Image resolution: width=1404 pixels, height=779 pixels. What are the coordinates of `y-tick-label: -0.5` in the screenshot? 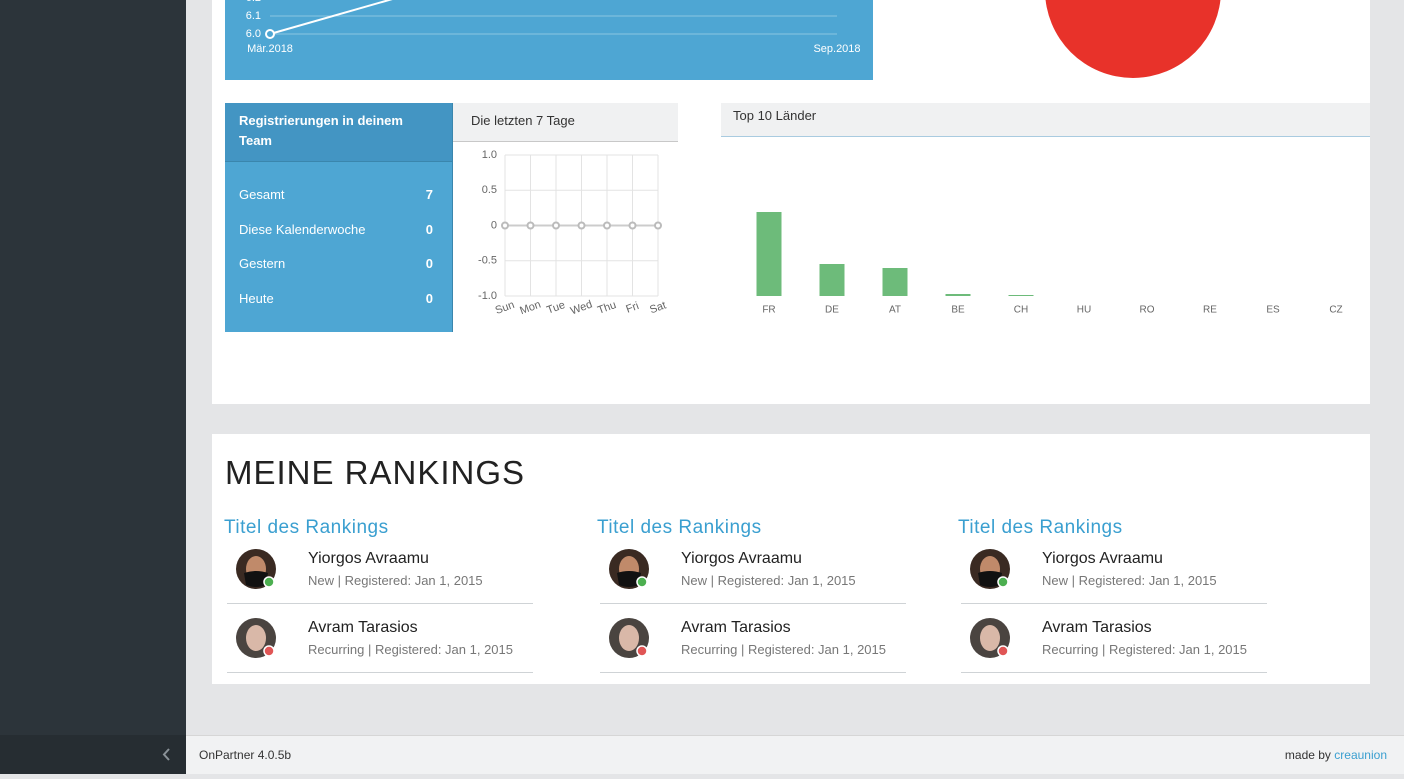 It's located at (487, 261).